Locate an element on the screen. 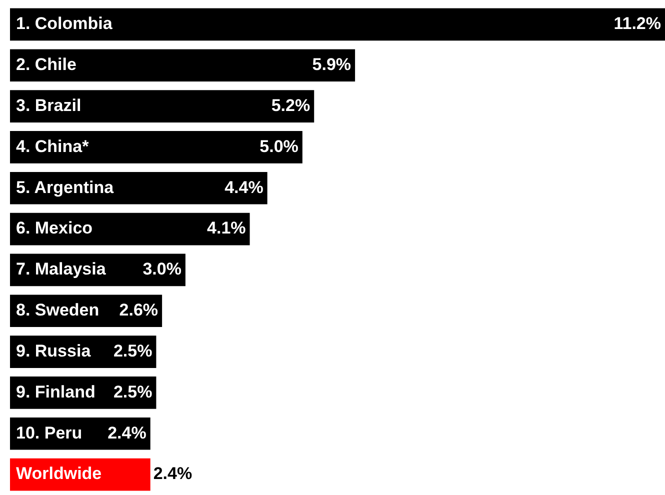 The image size is (665, 495). data-label: 11.2% is located at coordinates (637, 24).